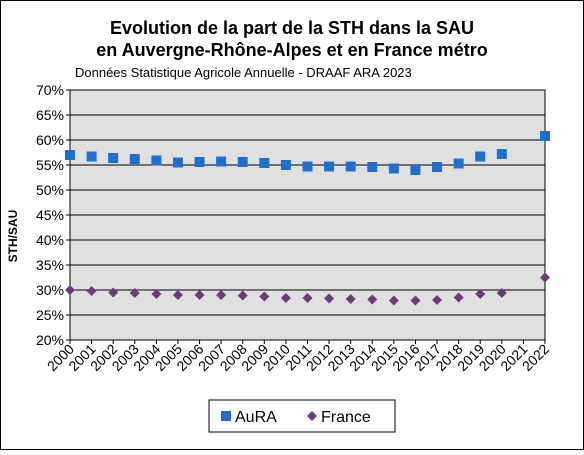 This screenshot has height=455, width=584. Describe the element at coordinates (50, 315) in the screenshot. I see `y-tick-label: 25%` at that location.